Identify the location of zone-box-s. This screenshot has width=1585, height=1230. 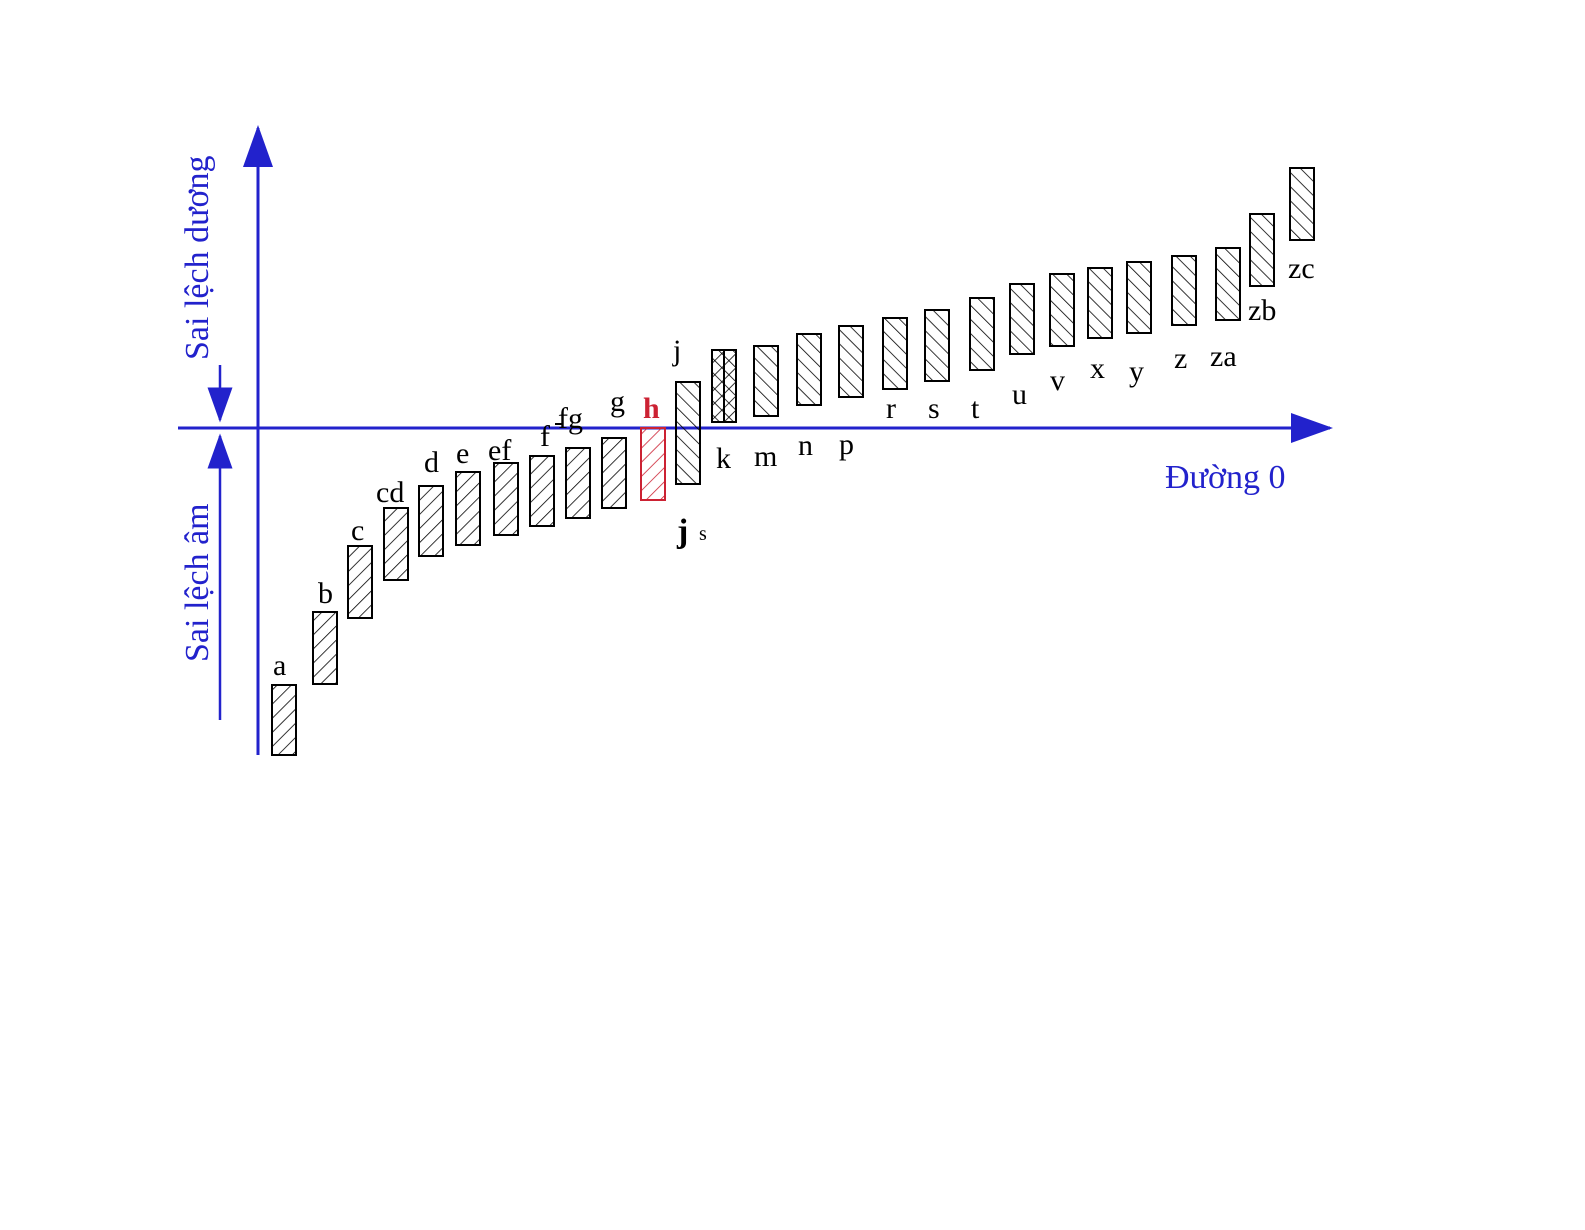
(937, 345).